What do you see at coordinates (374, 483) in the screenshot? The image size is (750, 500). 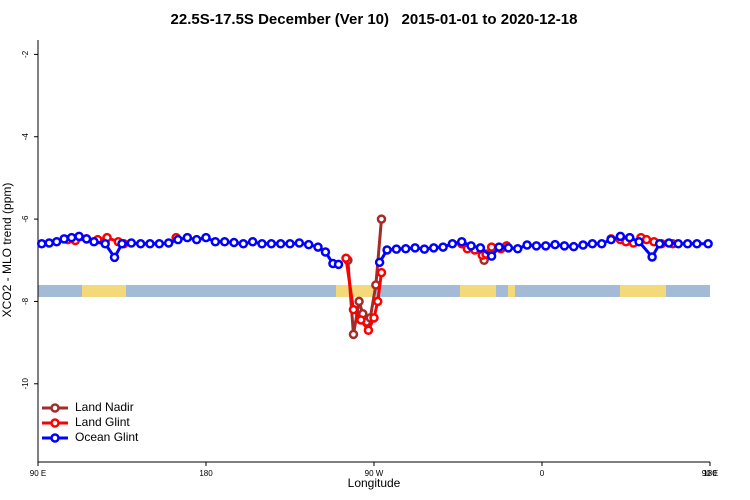 I see `x-axis-label: Longitude` at bounding box center [374, 483].